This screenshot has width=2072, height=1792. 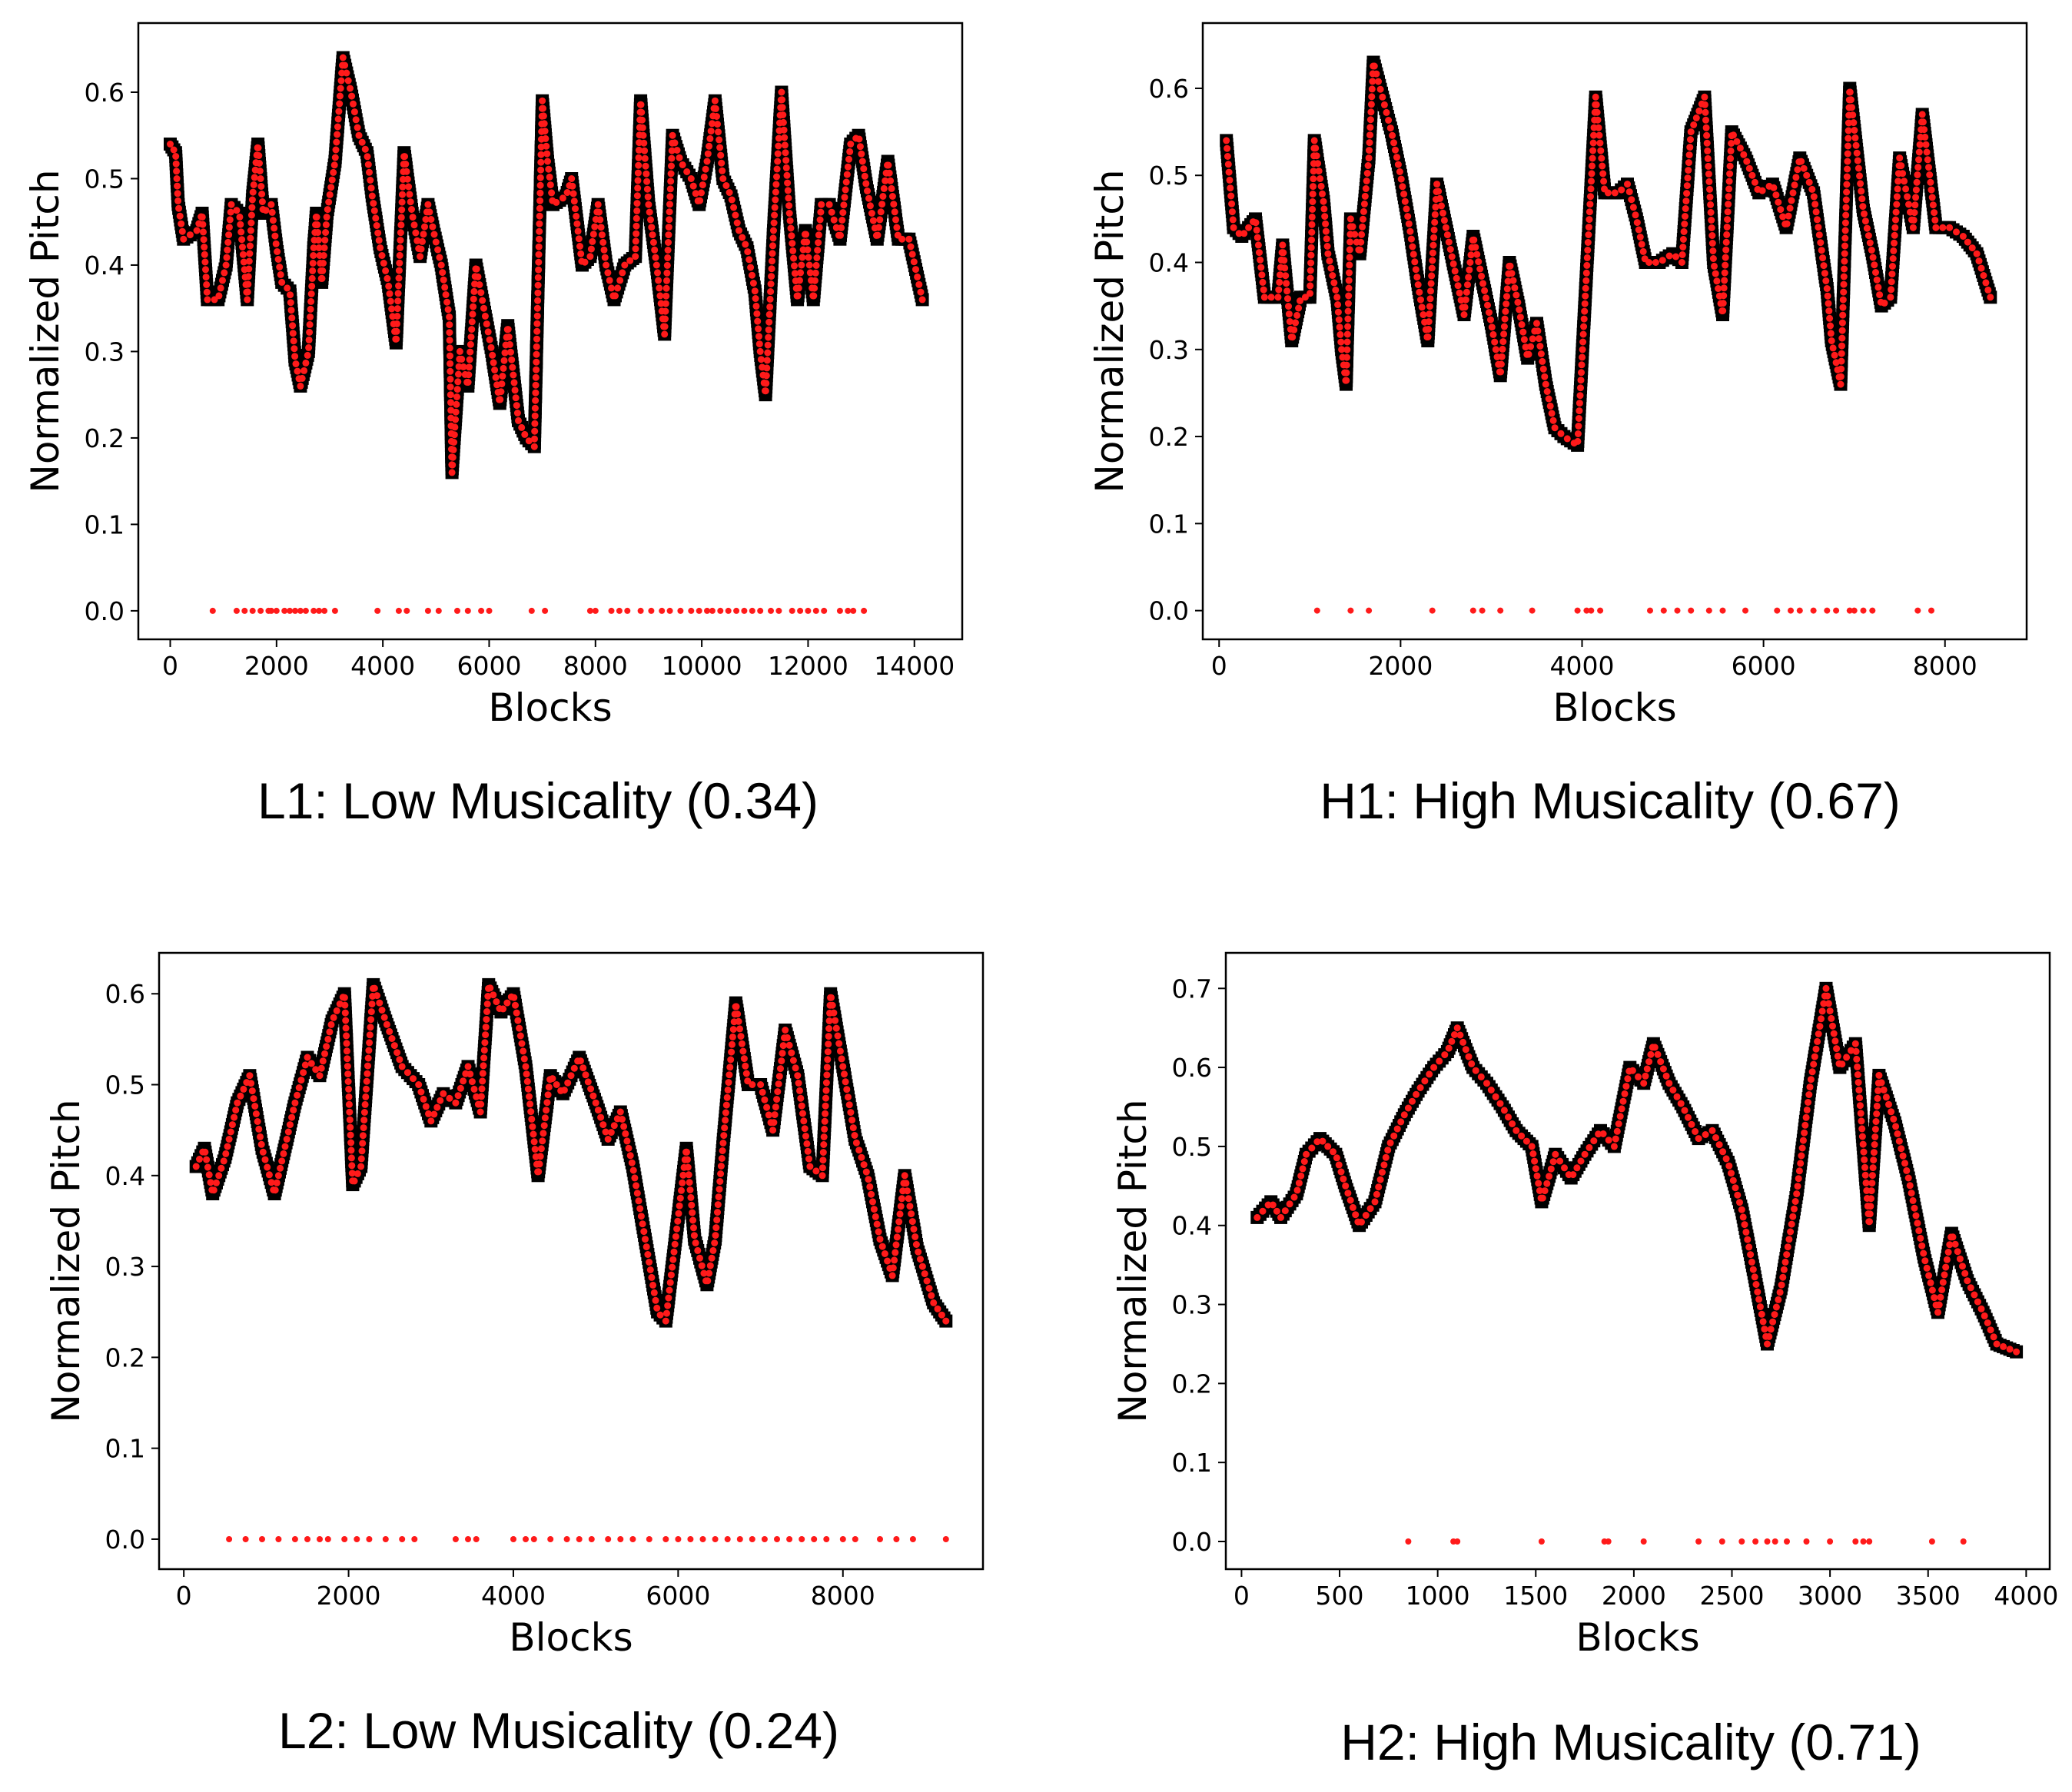 I want to click on pitch-points, so click(x=546, y=265).